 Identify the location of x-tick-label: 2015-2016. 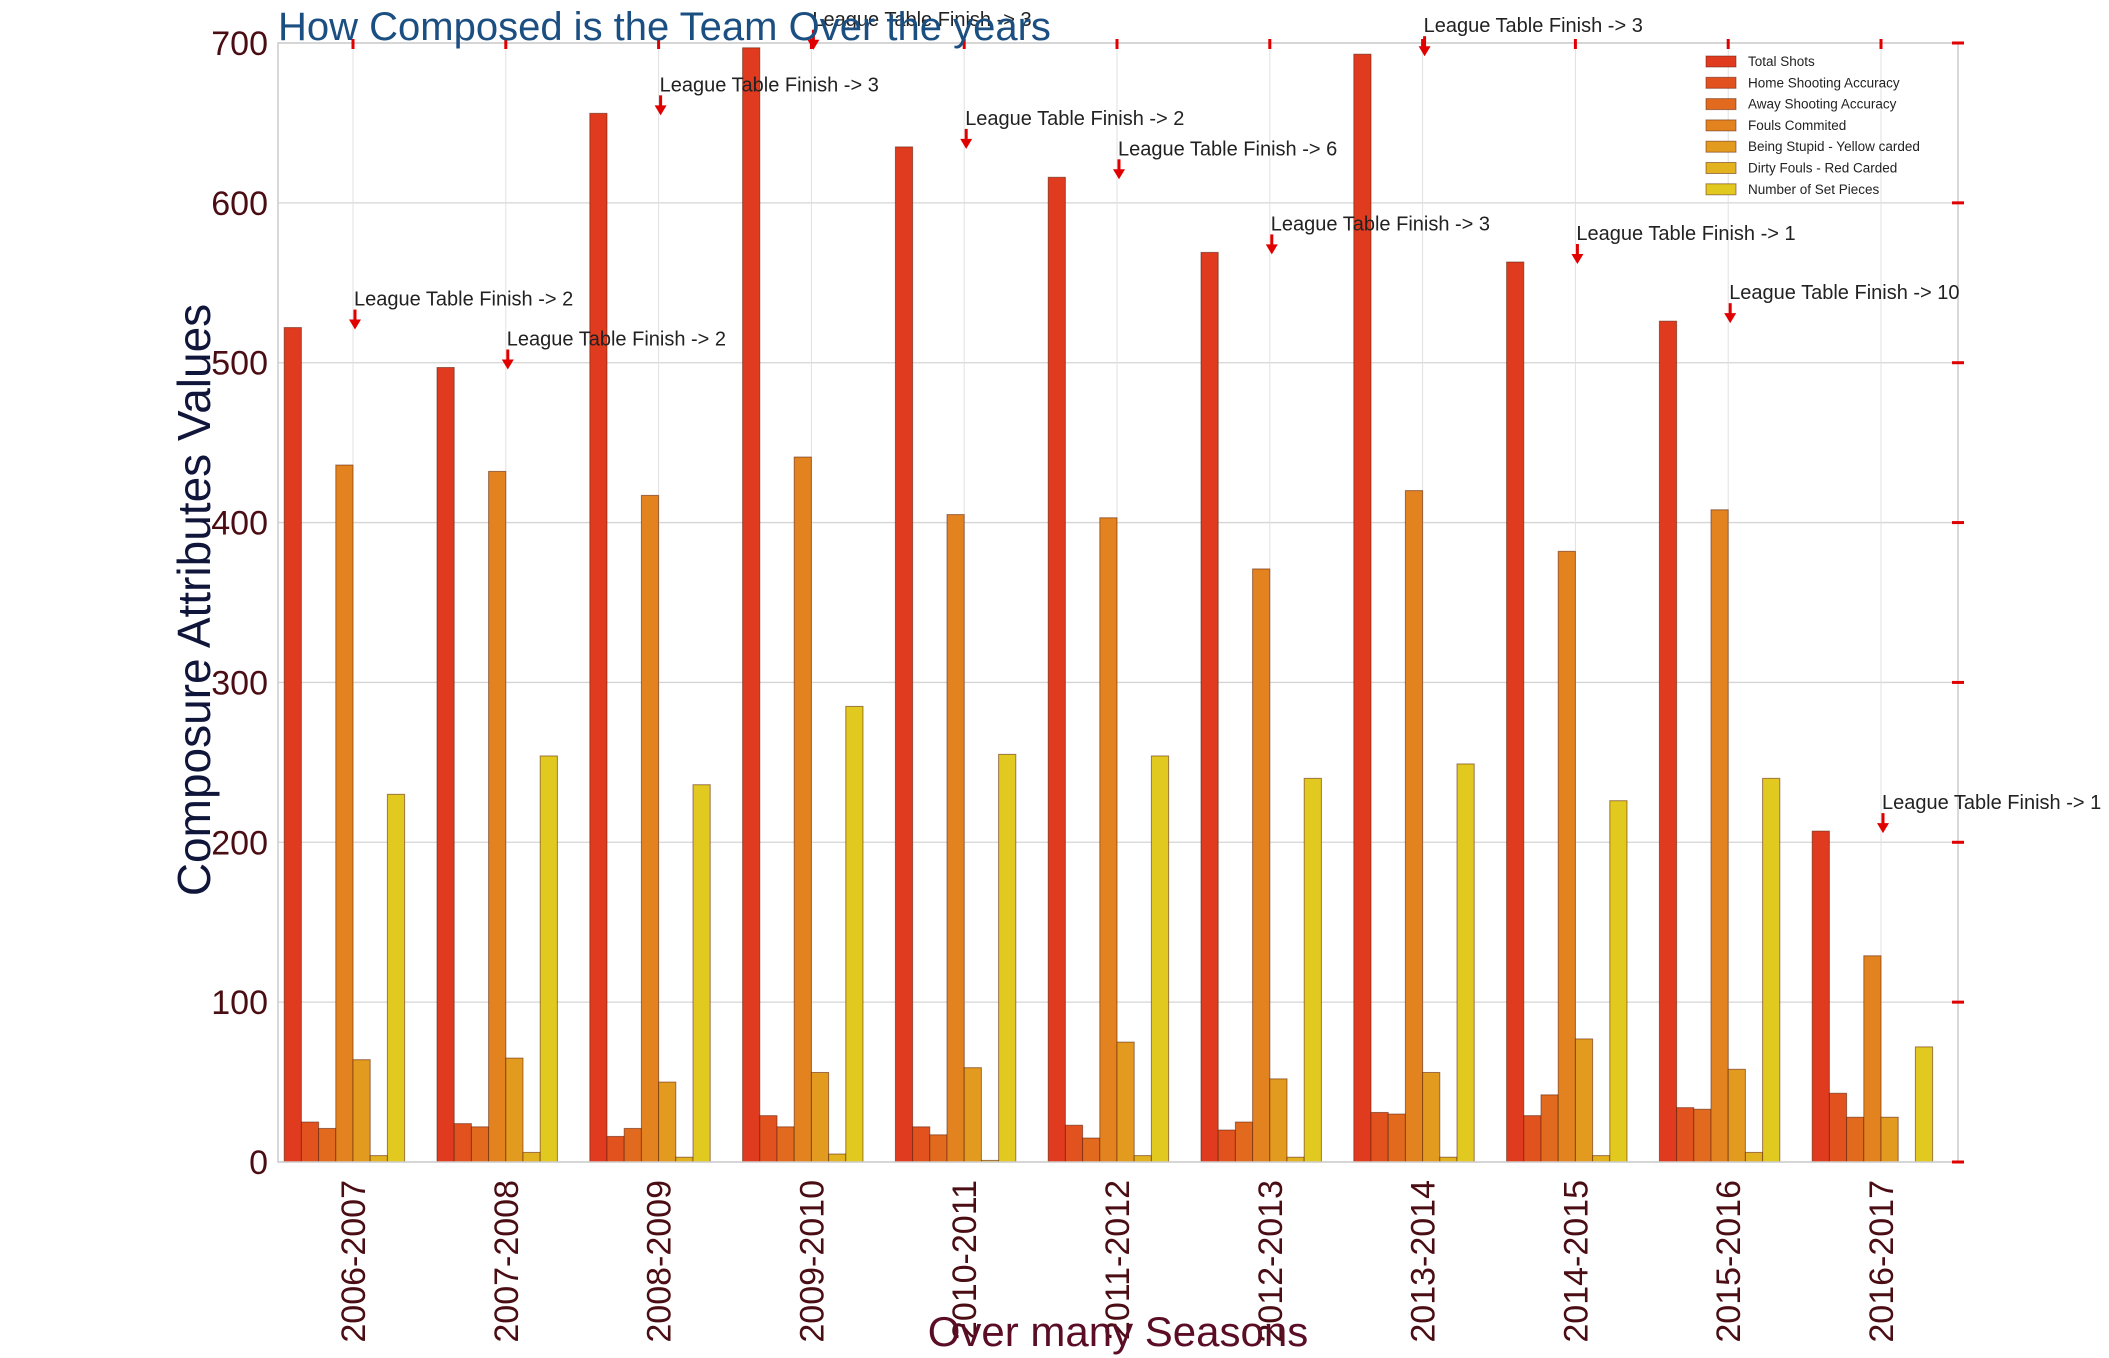
(1729, 1261).